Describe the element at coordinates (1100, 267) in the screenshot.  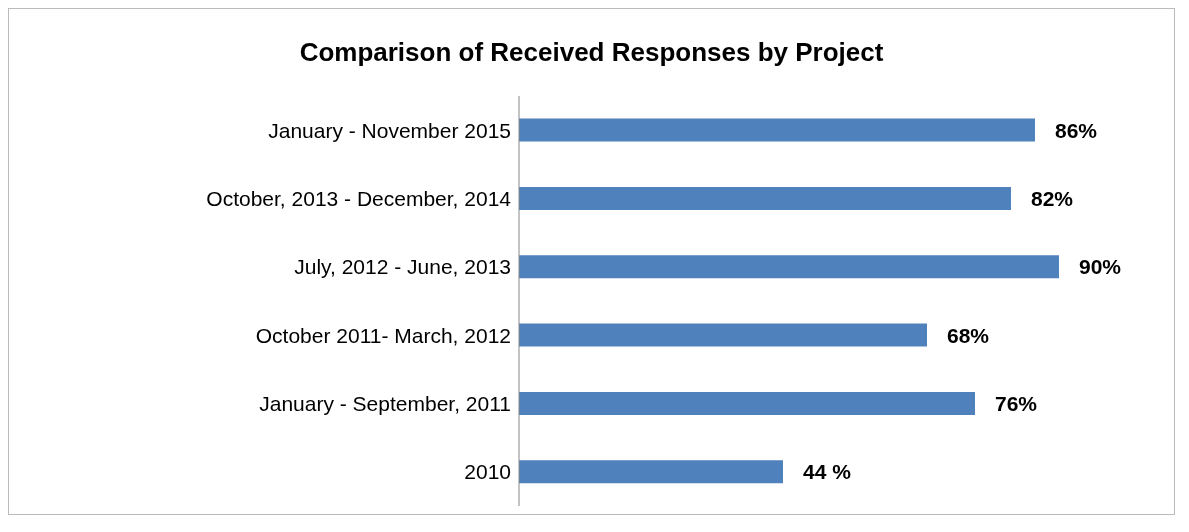
I see `data-label: 90%` at that location.